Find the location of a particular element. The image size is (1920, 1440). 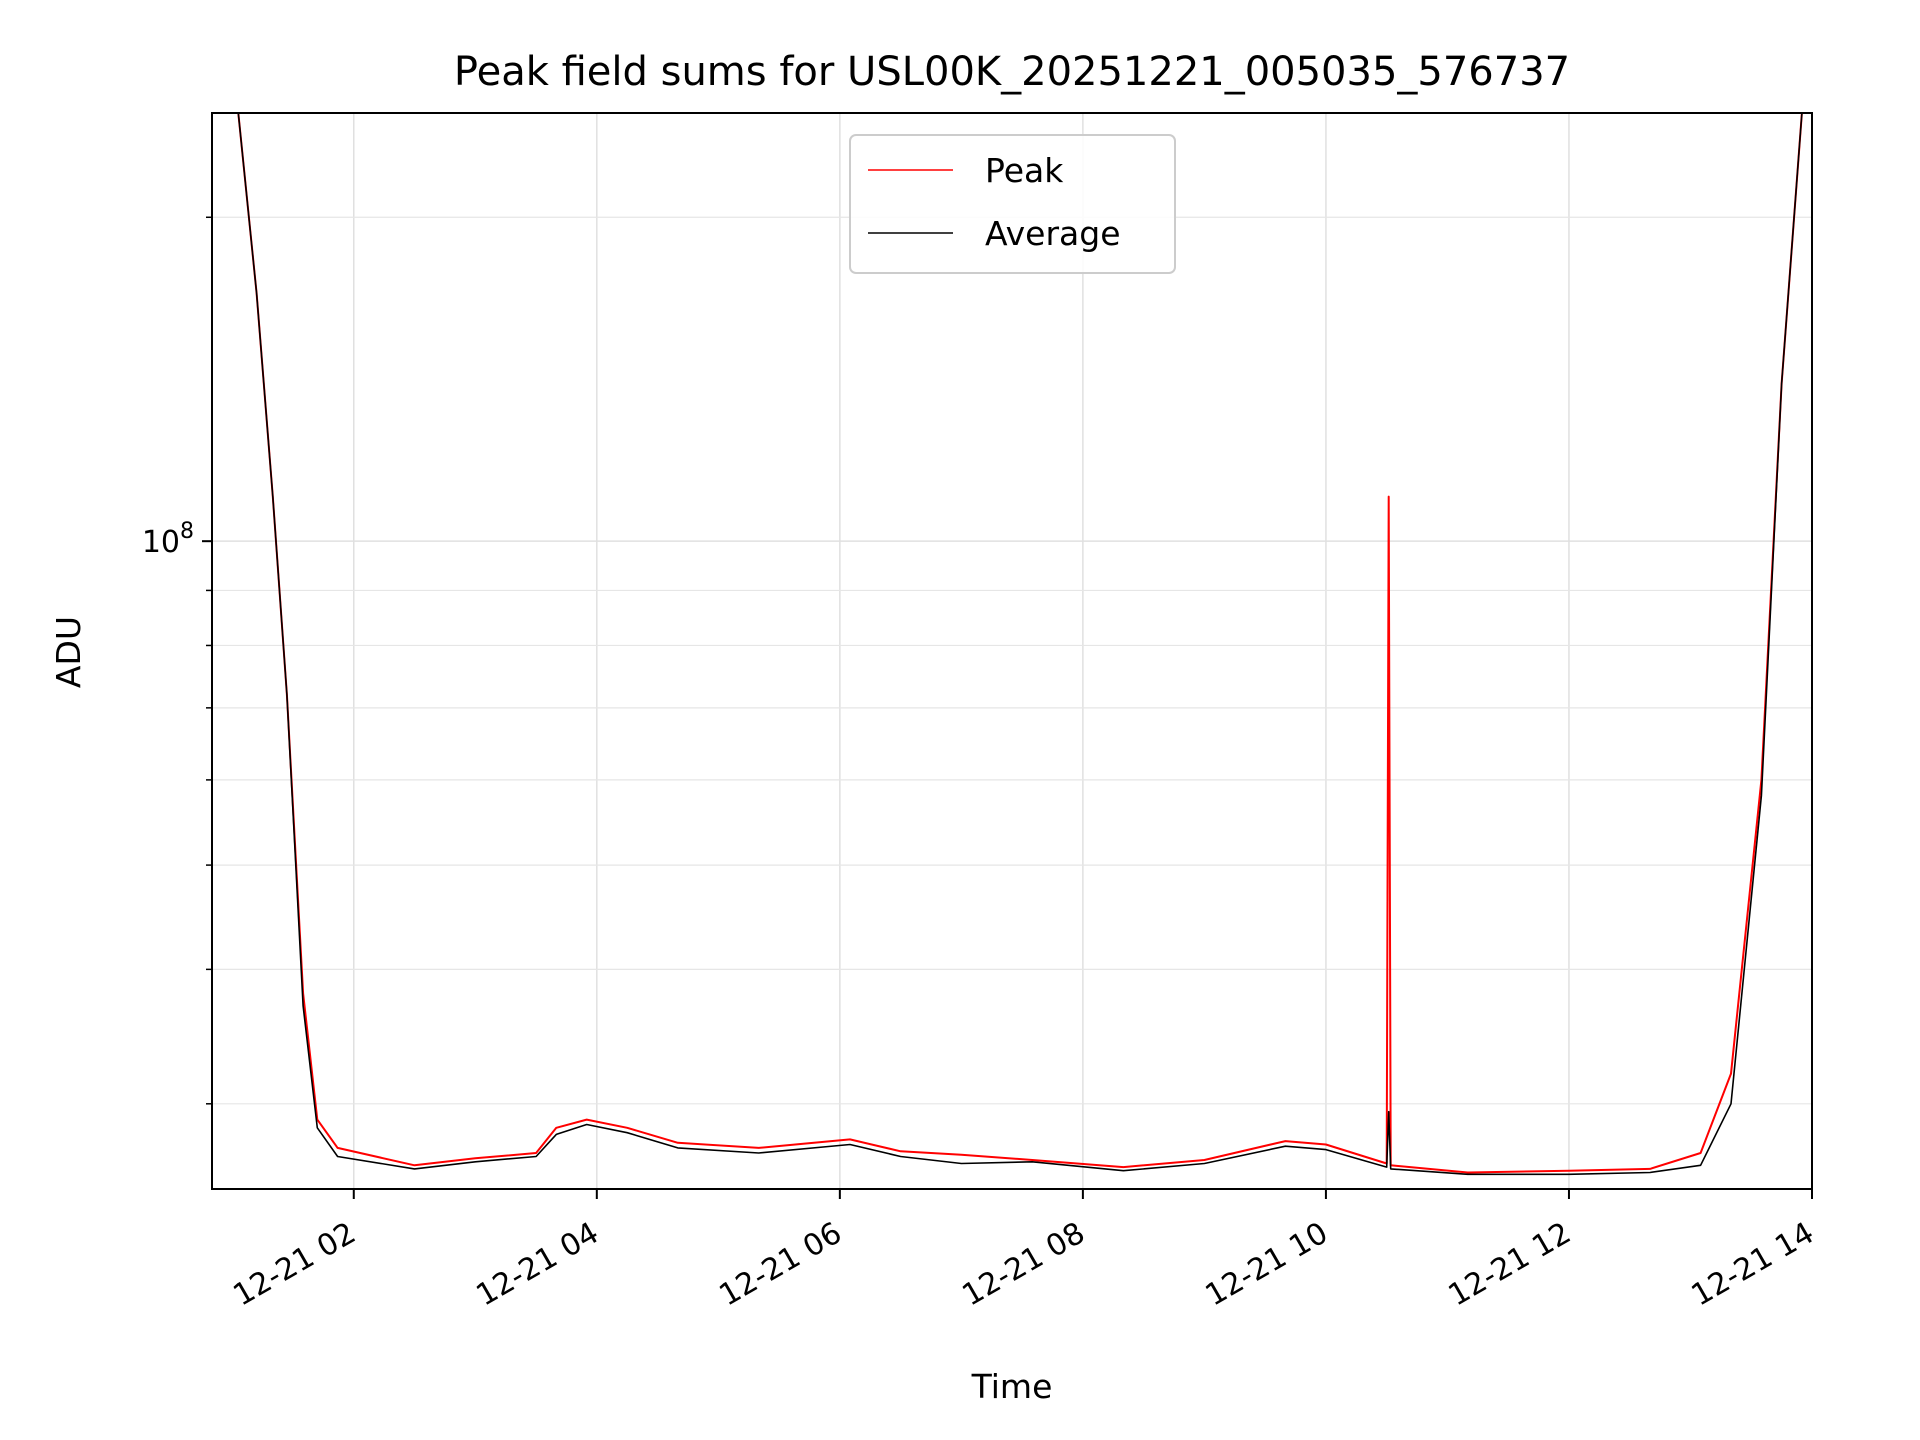

legend: Peak Average is located at coordinates (1012, 204).